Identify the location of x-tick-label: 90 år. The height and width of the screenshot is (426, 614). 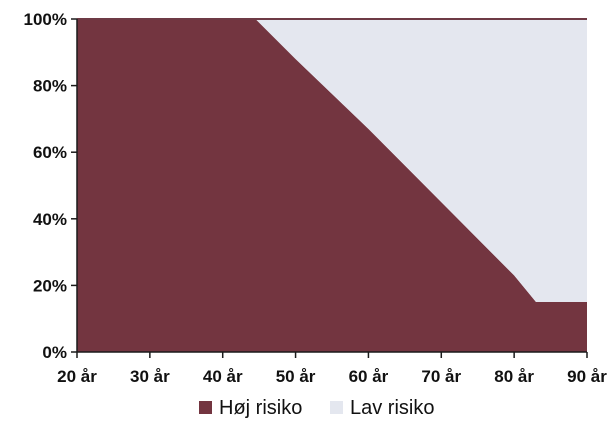
(587, 376).